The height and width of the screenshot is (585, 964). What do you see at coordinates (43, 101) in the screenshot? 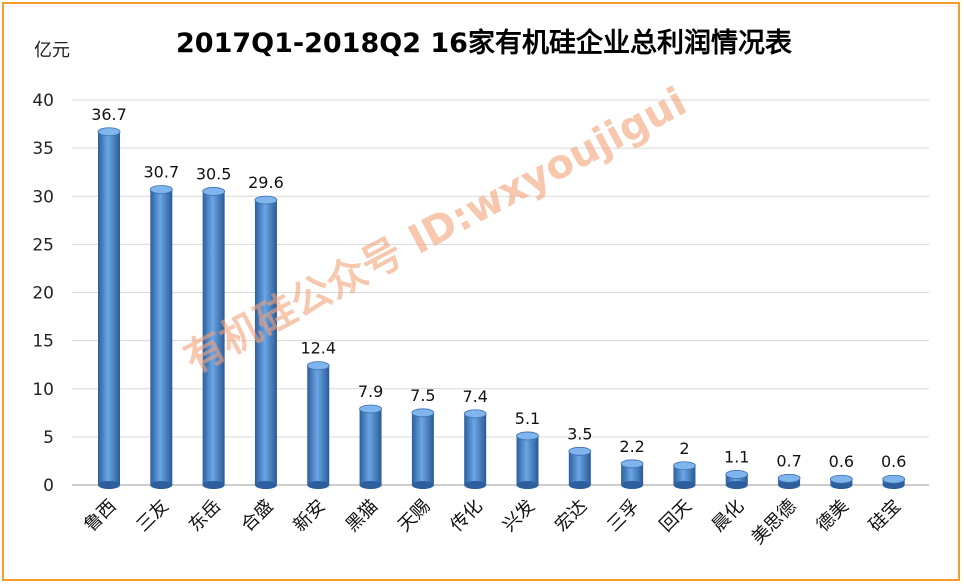
I see `y-tick-label: 40` at bounding box center [43, 101].